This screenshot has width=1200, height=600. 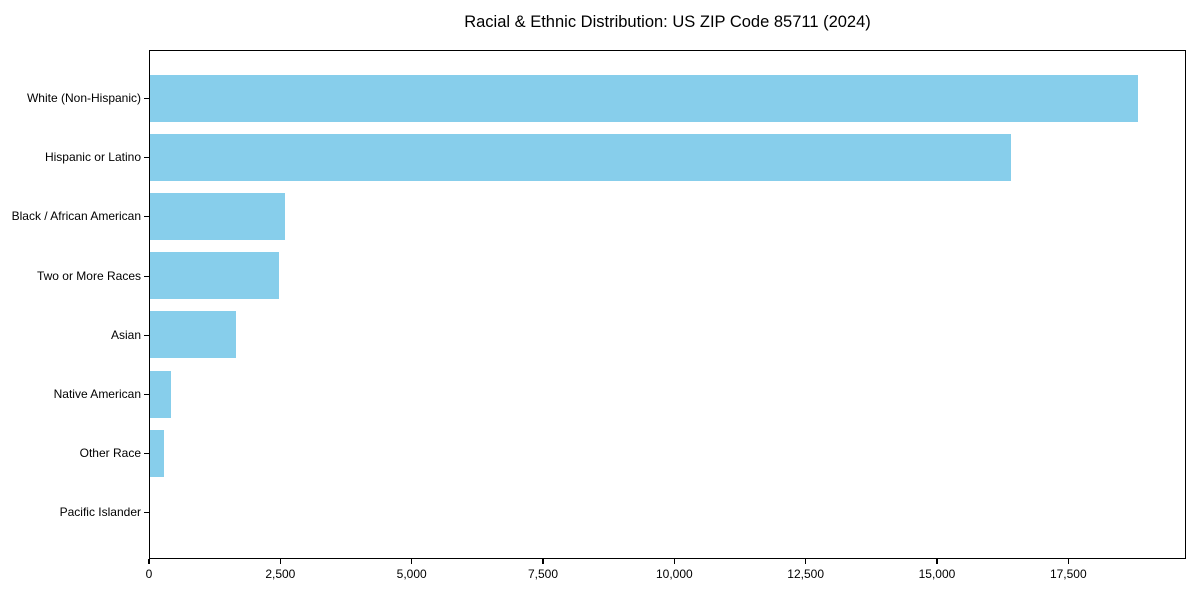 What do you see at coordinates (100, 512) in the screenshot?
I see `y-tick-label-pacific-islander: Pacific Islander` at bounding box center [100, 512].